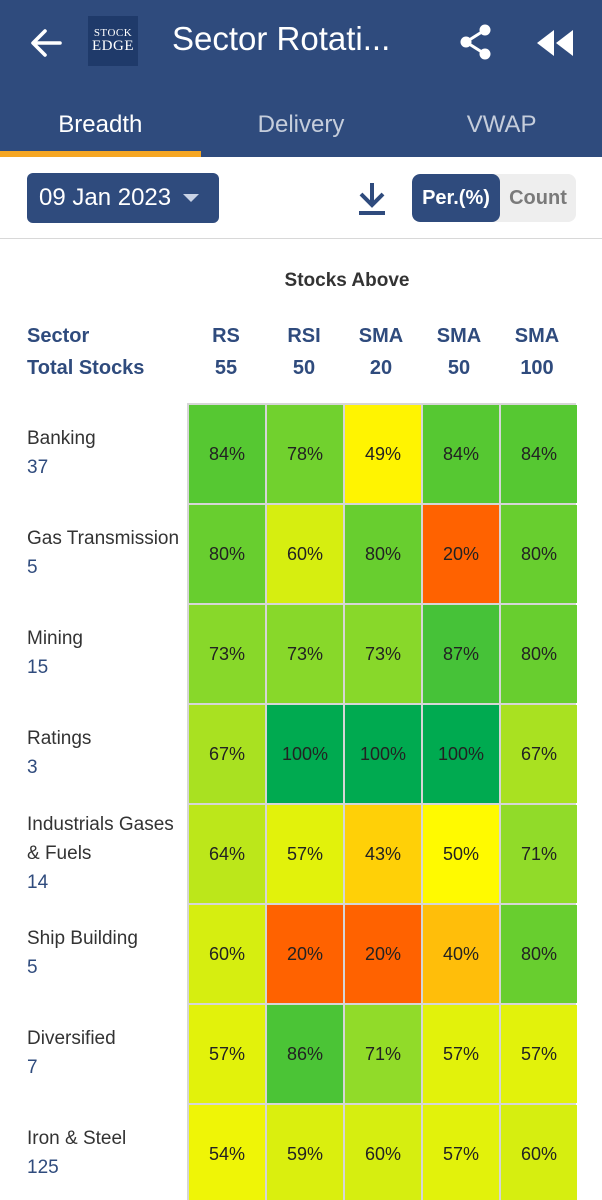 The height and width of the screenshot is (1200, 602). What do you see at coordinates (106, 653) in the screenshot?
I see `row-label-mining: Mining 15` at bounding box center [106, 653].